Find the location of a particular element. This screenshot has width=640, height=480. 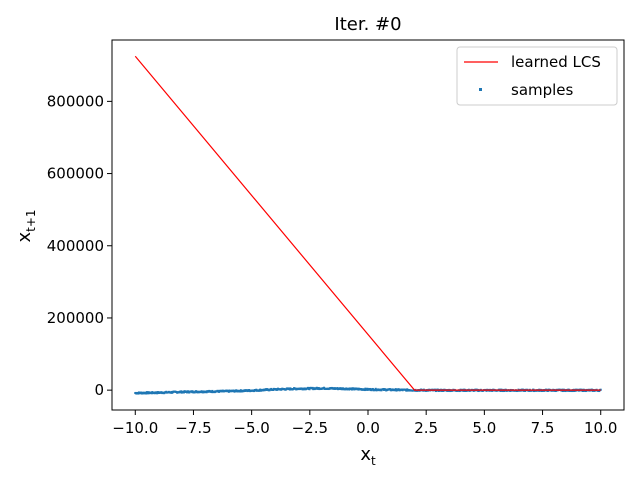

x-tick-label: 0.0 is located at coordinates (368, 428).